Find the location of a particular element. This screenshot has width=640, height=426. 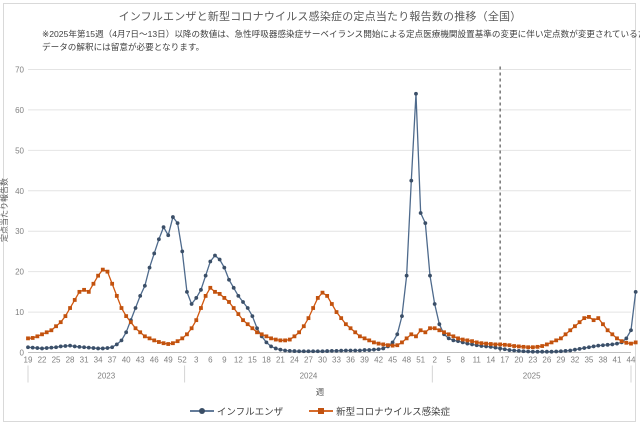

svg-text: 41 is located at coordinates (617, 360).